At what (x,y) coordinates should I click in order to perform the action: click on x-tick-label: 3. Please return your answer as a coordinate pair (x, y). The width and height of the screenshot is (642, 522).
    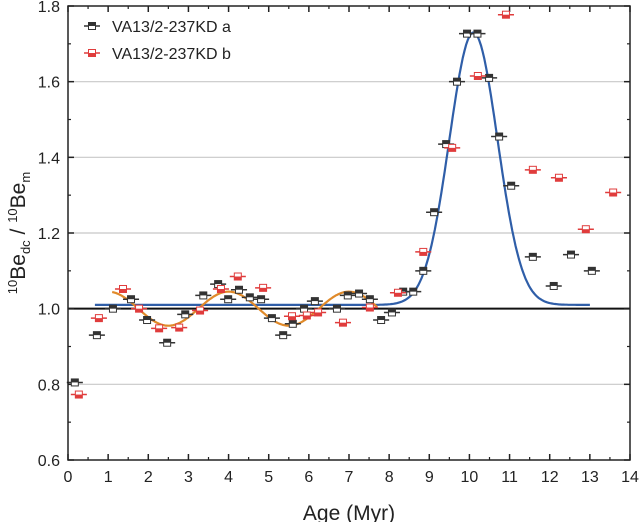
    Looking at the image, I should click on (188, 477).